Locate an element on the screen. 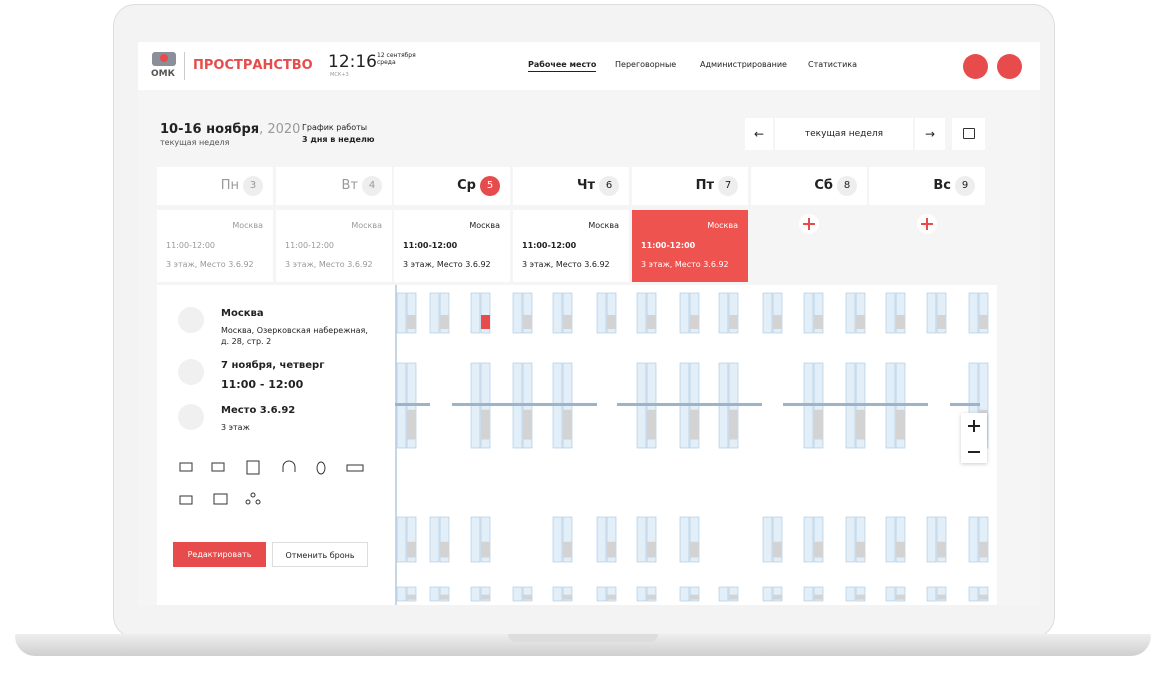 The height and width of the screenshot is (683, 1166). zoom-out is located at coordinates (974, 452).